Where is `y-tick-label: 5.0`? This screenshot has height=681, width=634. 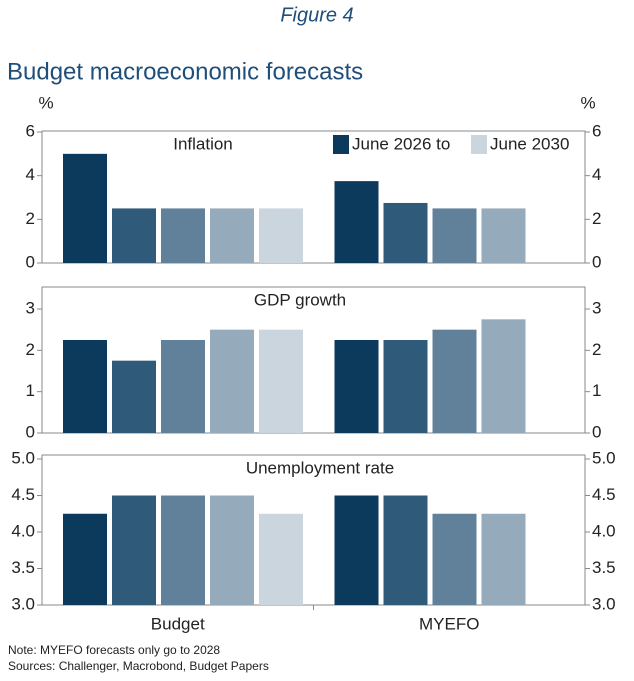 y-tick-label: 5.0 is located at coordinates (23, 457).